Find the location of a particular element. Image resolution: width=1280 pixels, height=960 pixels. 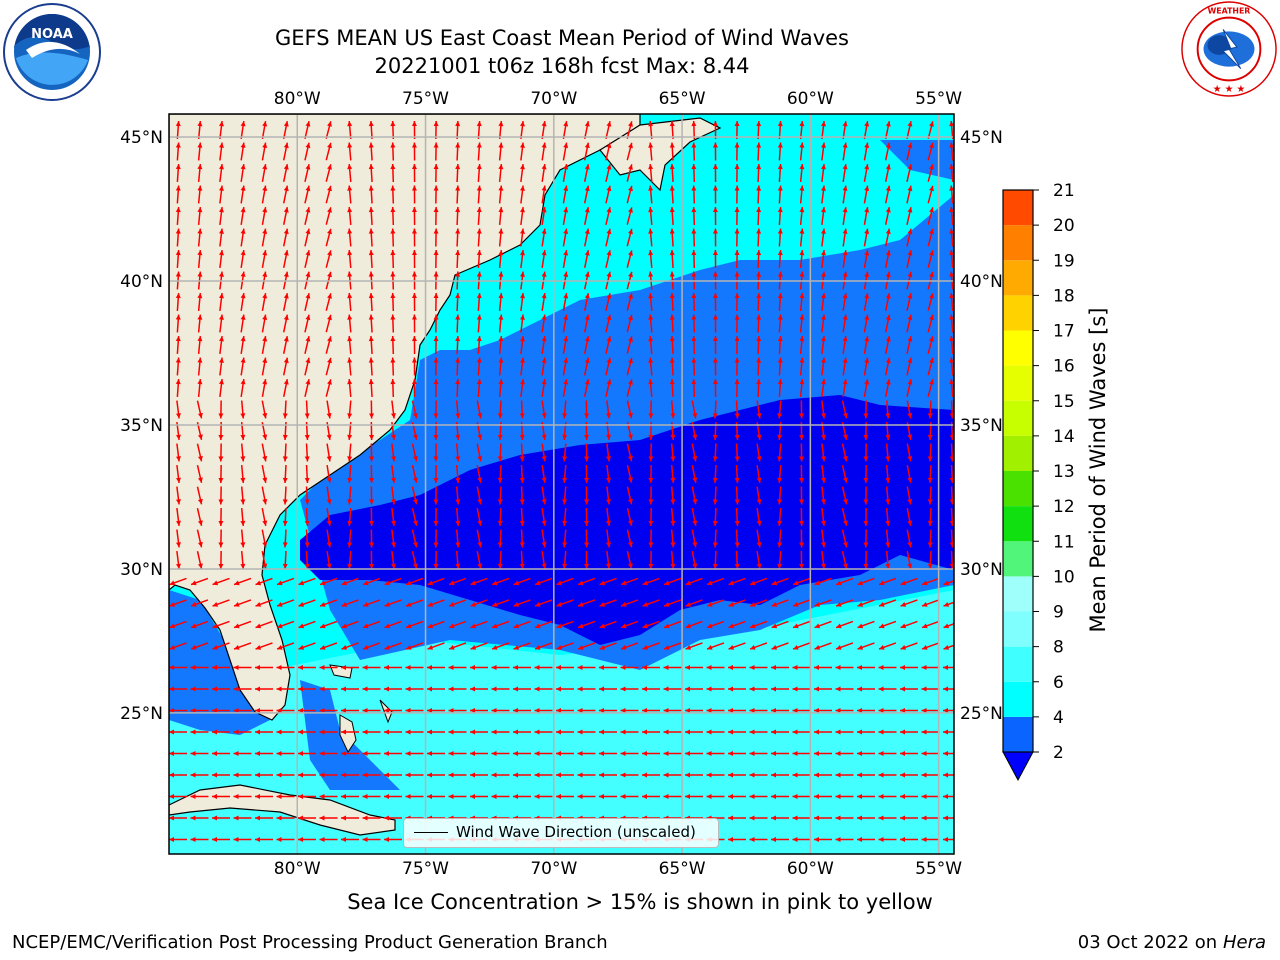

lon-tick-label: 80°W is located at coordinates (297, 99).